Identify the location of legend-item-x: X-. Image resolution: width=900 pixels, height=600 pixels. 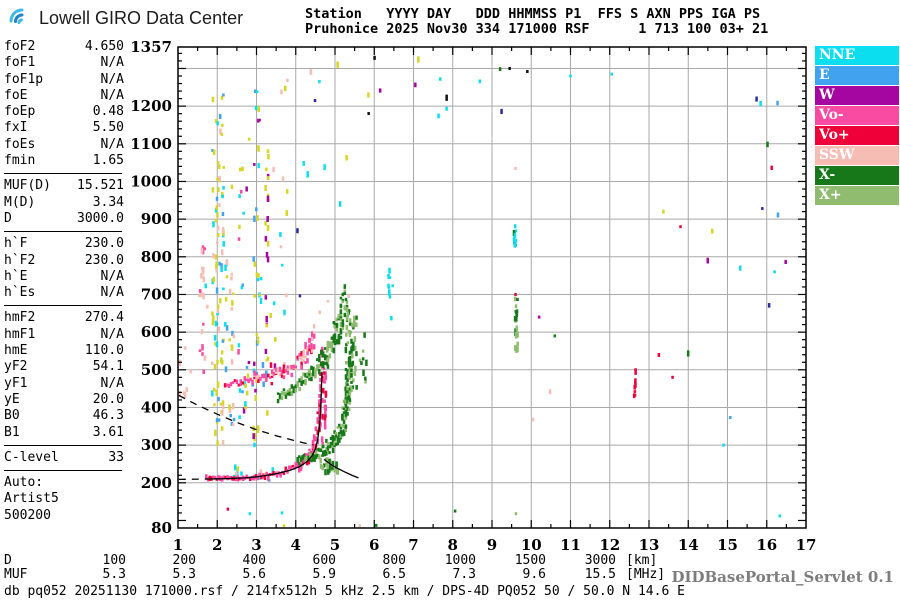
(857, 175).